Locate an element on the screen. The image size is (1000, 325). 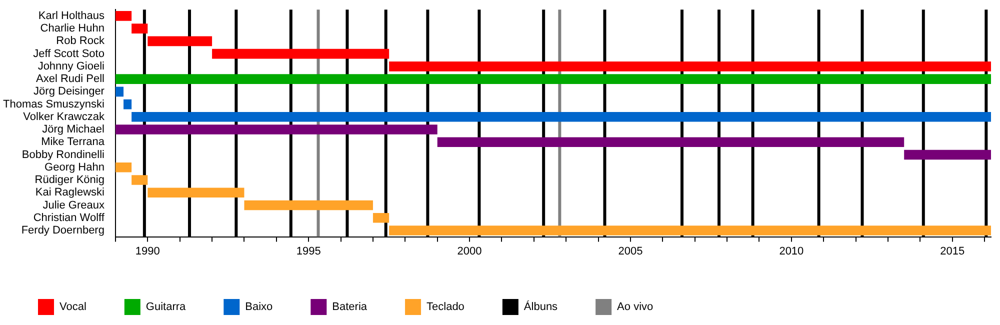
y-tick-label: Bobby Rondinelli is located at coordinates (63, 154).